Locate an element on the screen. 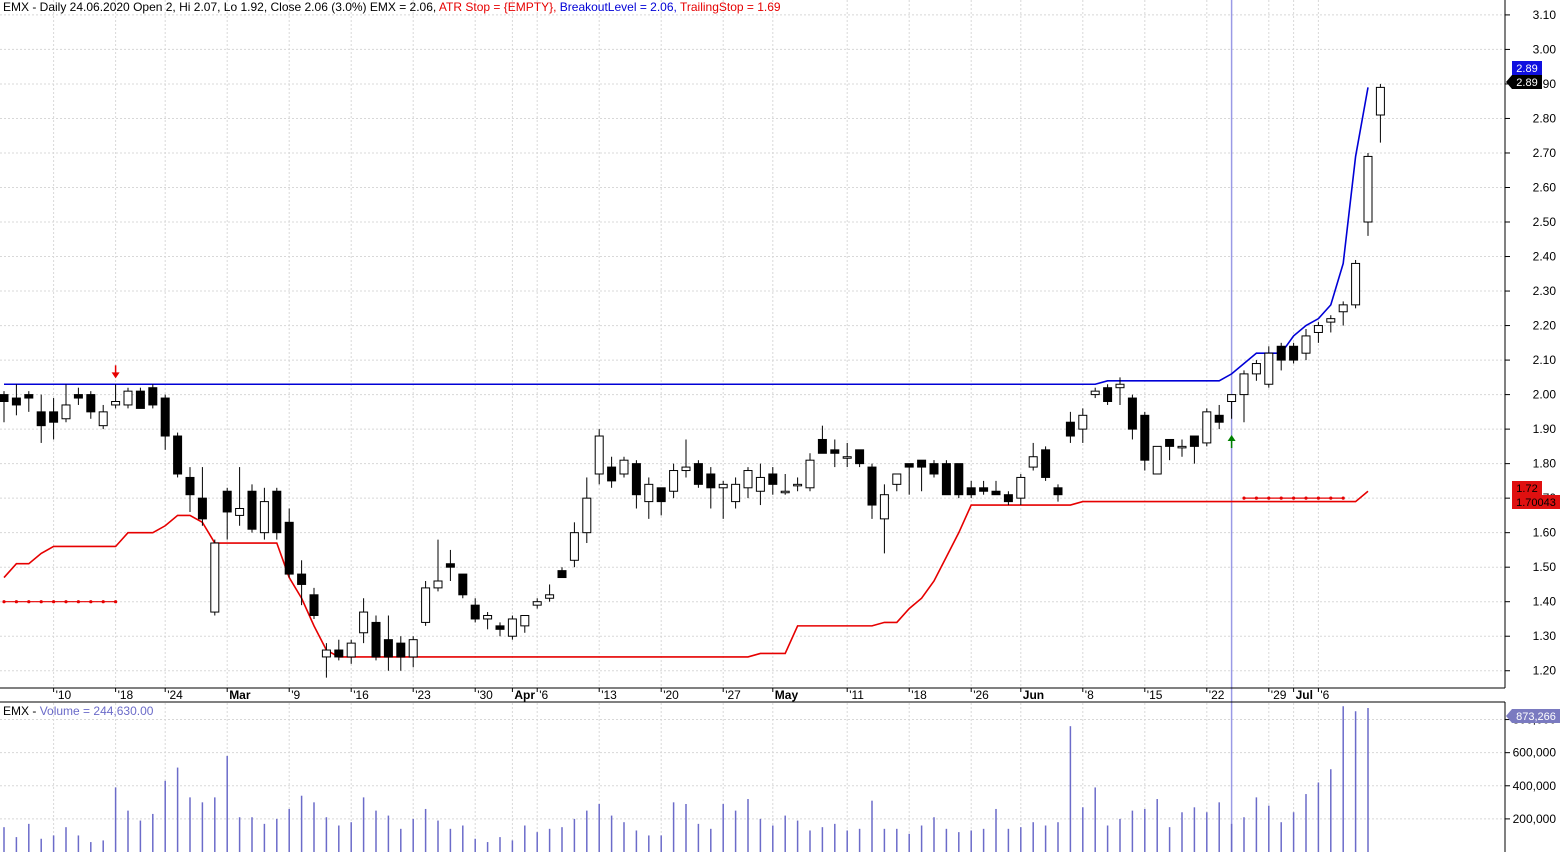 This screenshot has height=852, width=1568. date-tick-label: '20 is located at coordinates (671, 695).